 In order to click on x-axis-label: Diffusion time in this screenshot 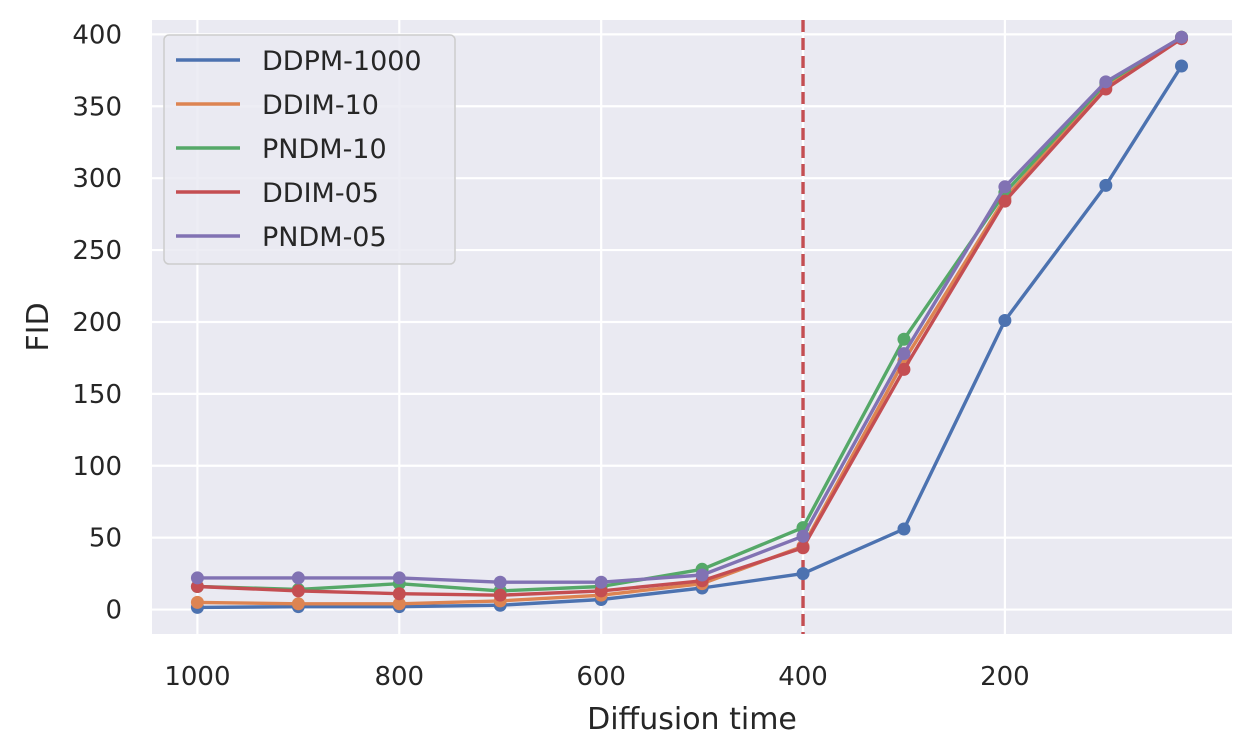, I will do `click(692, 719)`.